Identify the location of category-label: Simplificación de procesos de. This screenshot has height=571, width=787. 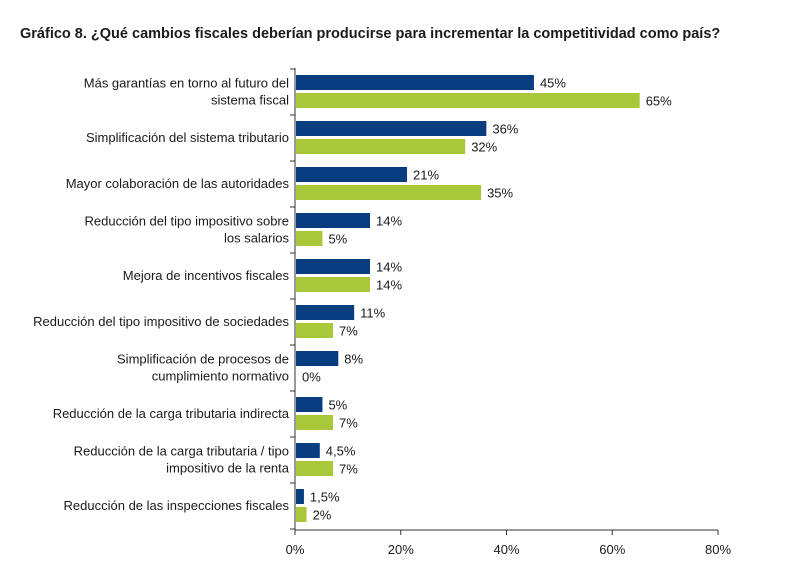
(203, 359).